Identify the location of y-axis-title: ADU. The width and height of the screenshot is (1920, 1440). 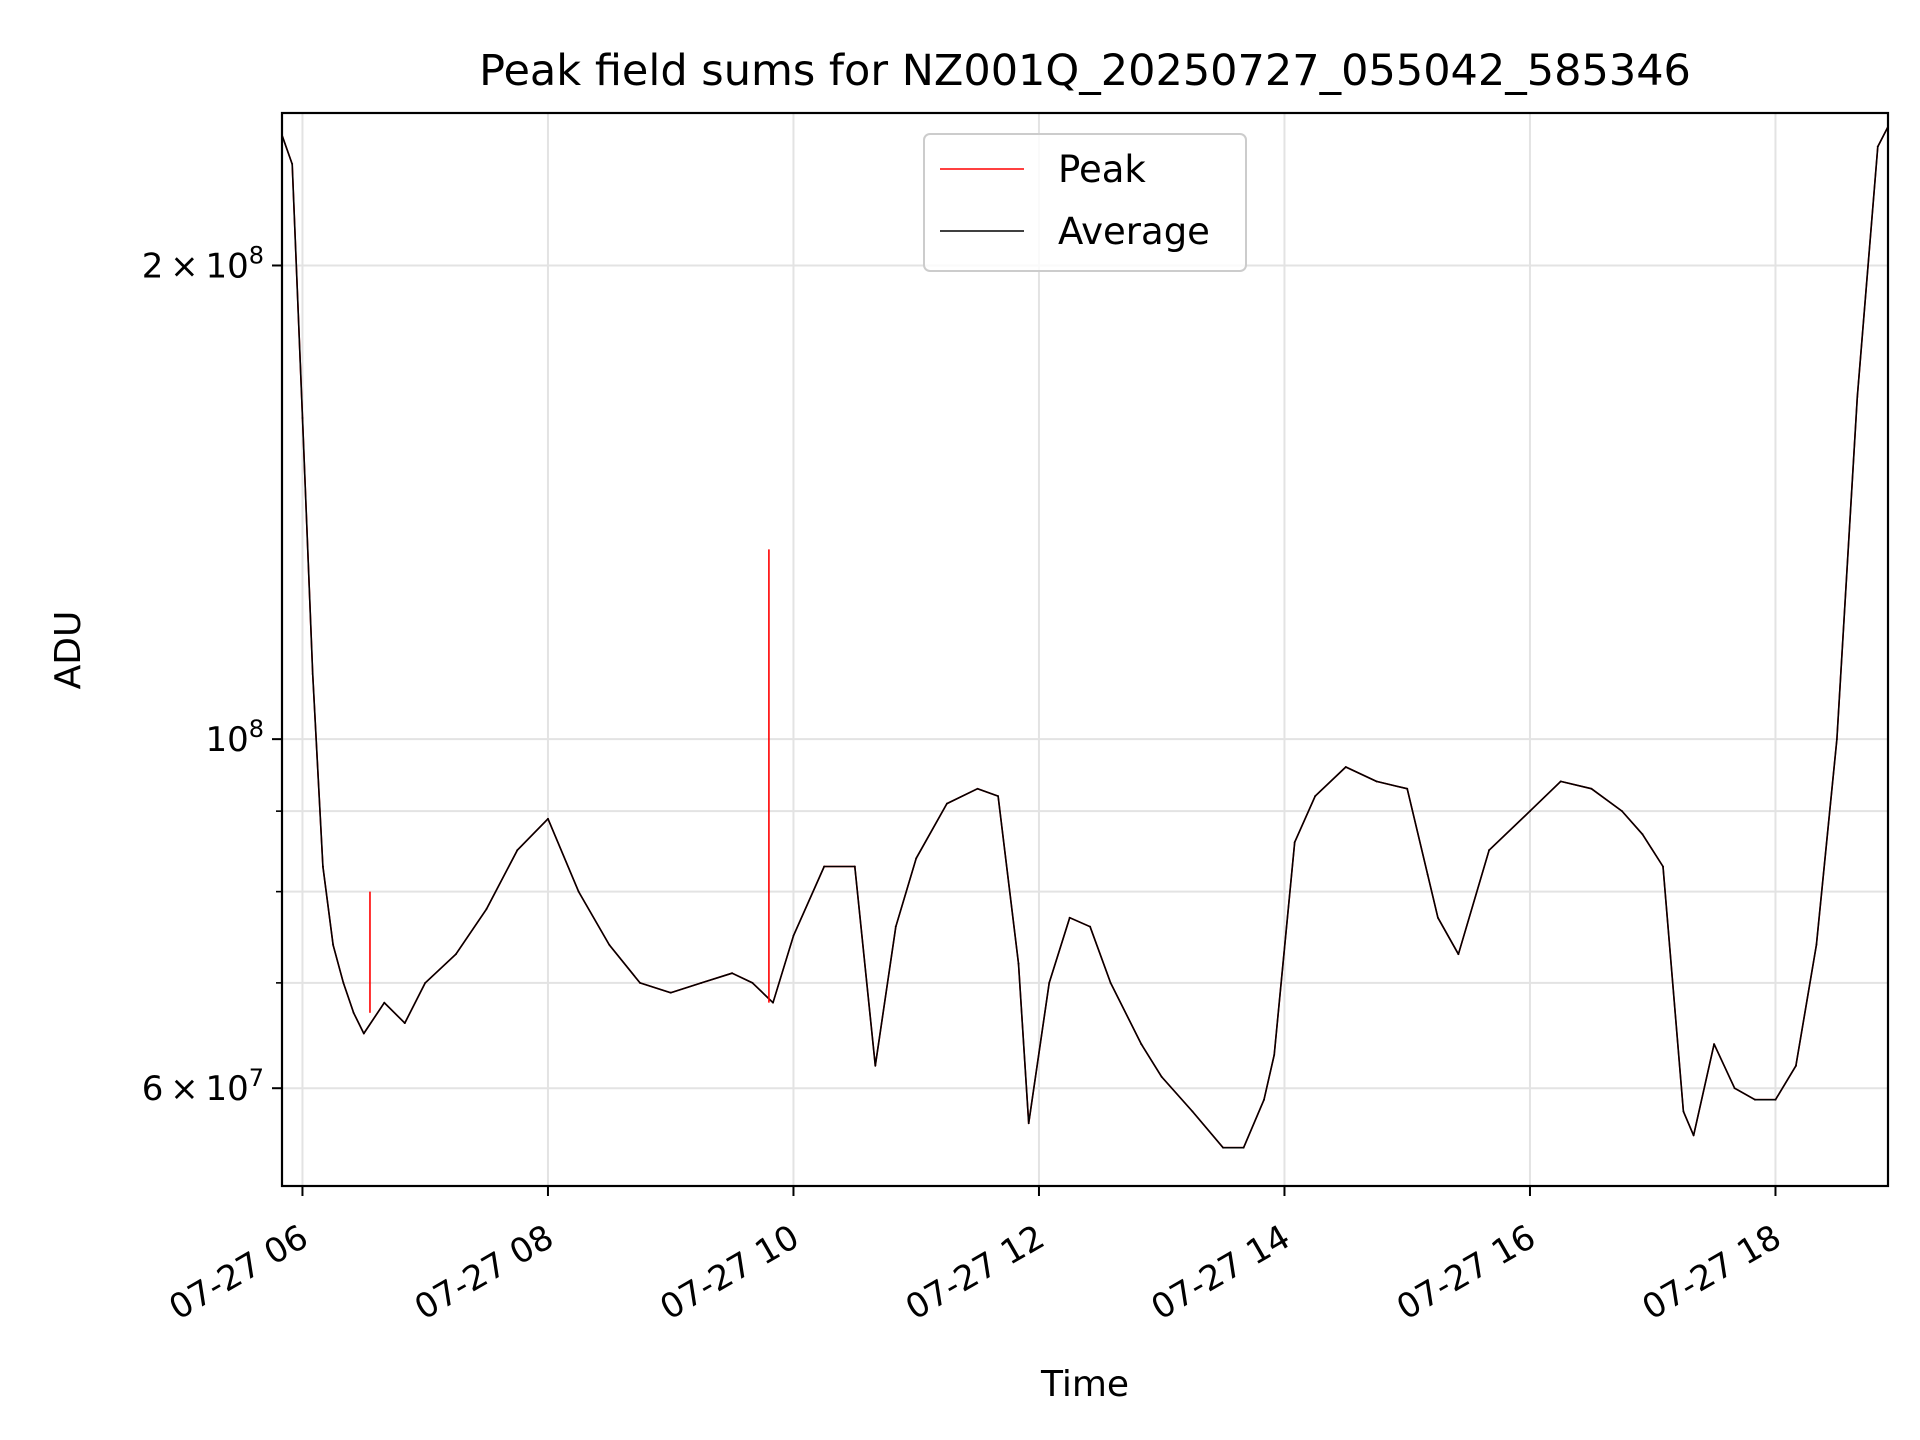
(68, 650).